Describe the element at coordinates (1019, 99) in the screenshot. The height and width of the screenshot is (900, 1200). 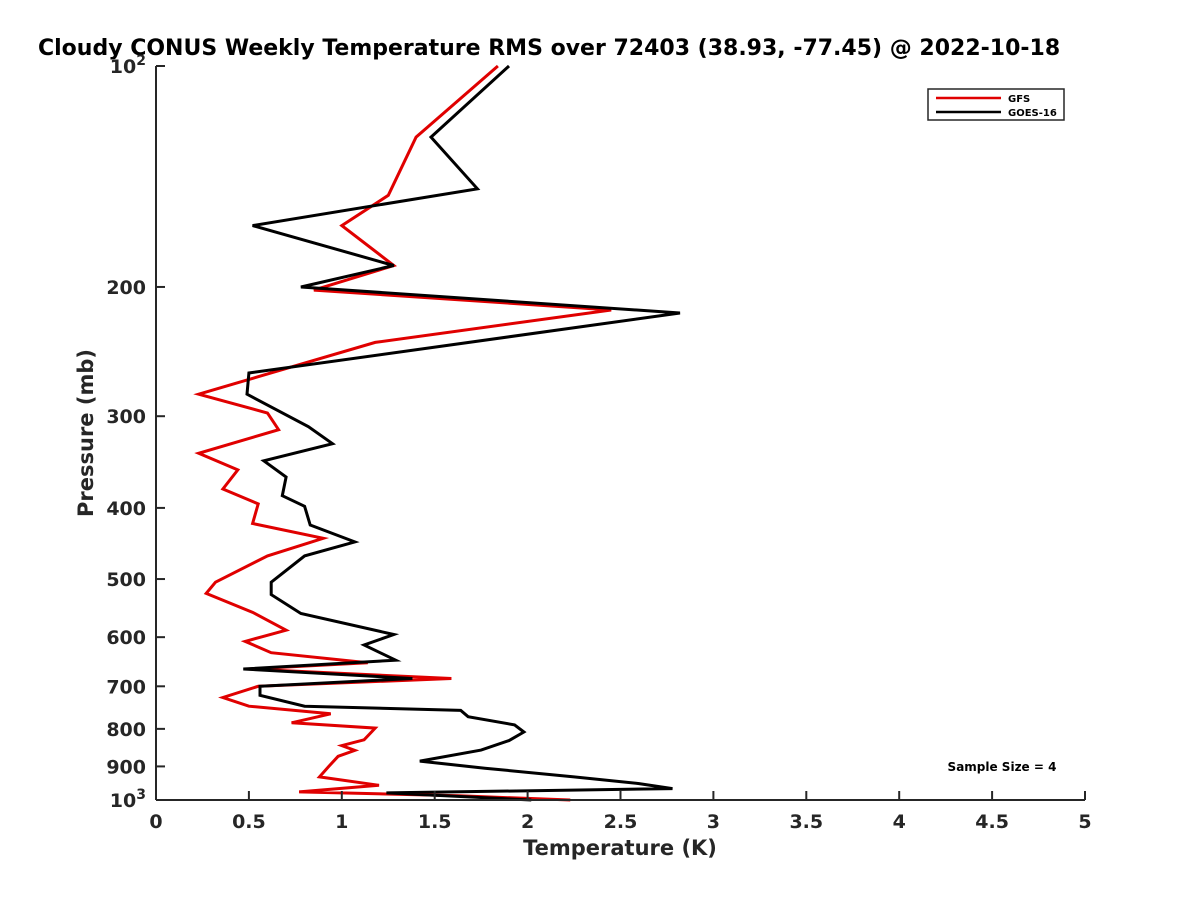
I see `legend-label-gfs: GFS` at that location.